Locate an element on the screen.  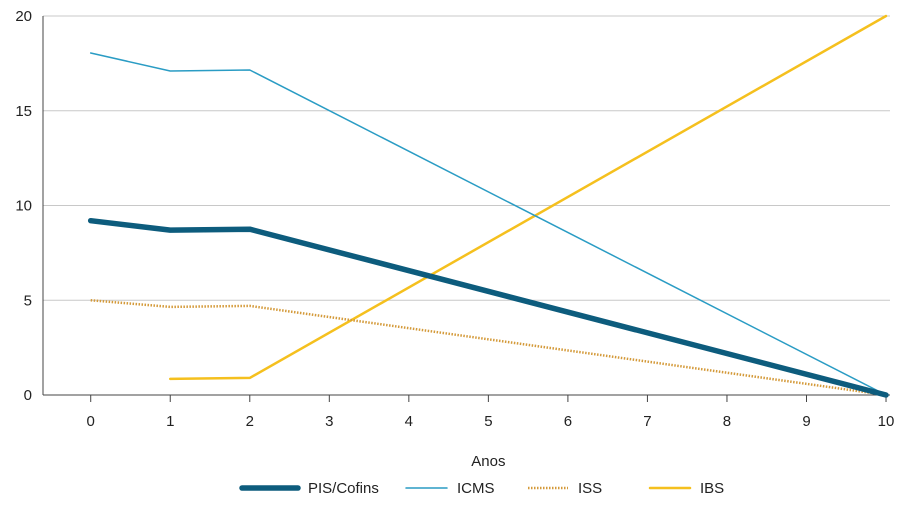
y-tick-label: 0 is located at coordinates (28, 395).